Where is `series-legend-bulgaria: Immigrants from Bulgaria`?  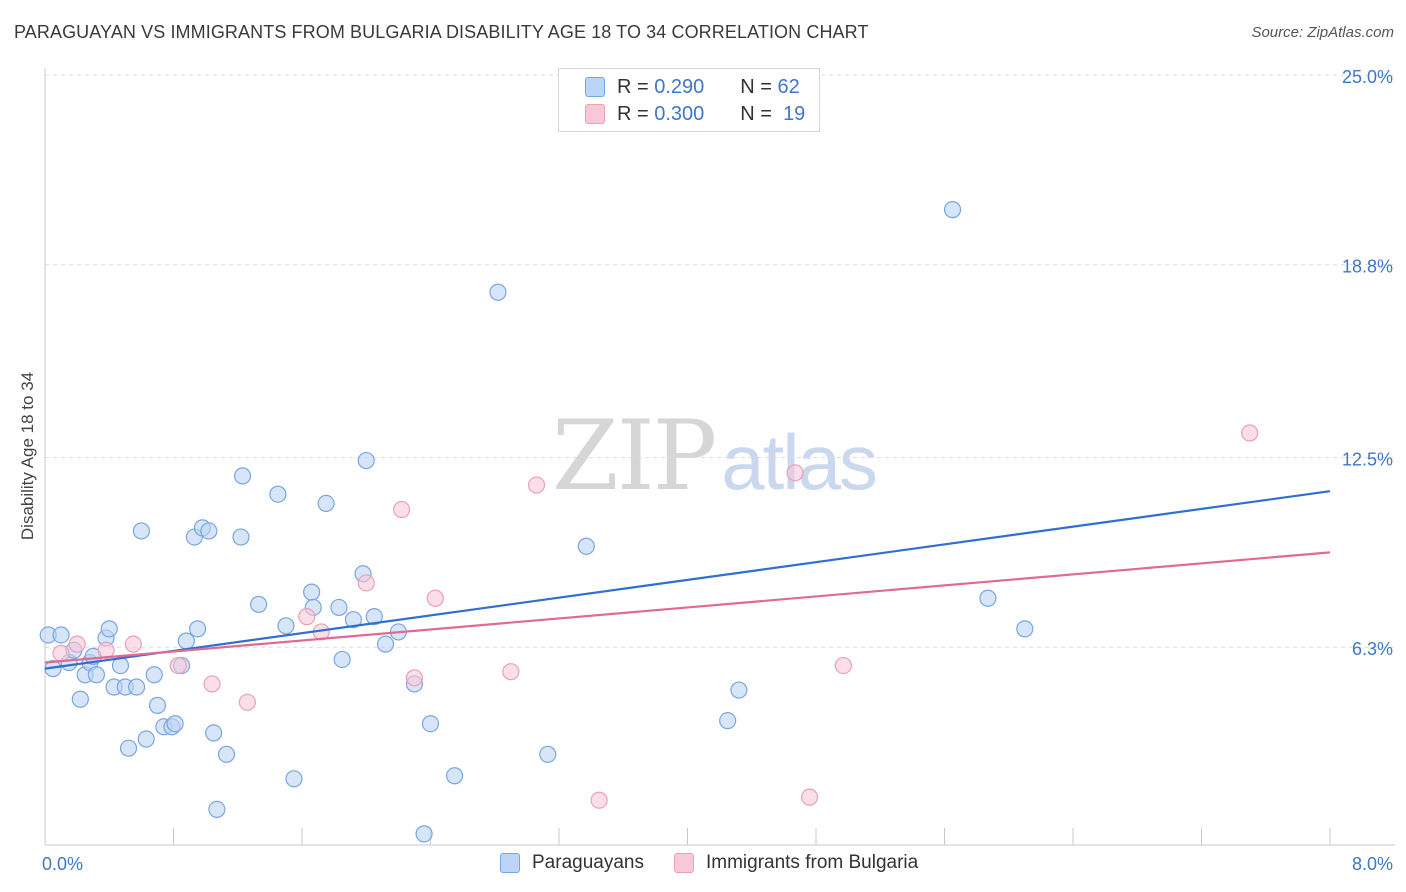 series-legend-bulgaria: Immigrants from Bulgaria is located at coordinates (796, 863).